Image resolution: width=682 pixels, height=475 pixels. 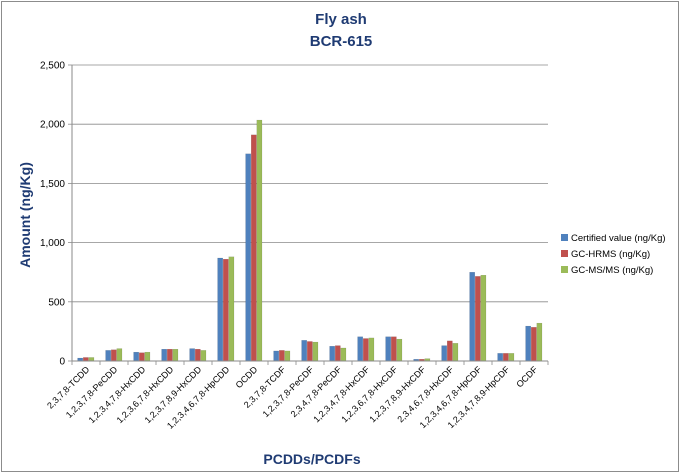 I want to click on y-tick-label: 2,000, so click(x=52, y=125).